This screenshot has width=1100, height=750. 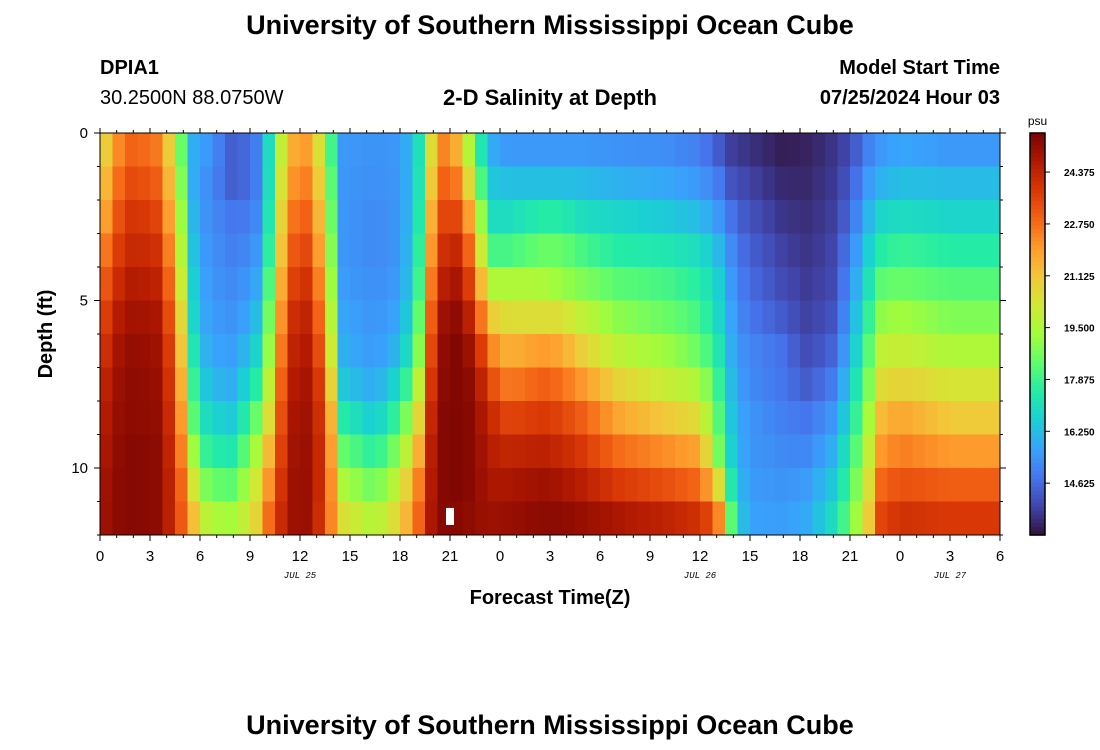 What do you see at coordinates (46, 334) in the screenshot?
I see `y-axis-title: Depth (ft)` at bounding box center [46, 334].